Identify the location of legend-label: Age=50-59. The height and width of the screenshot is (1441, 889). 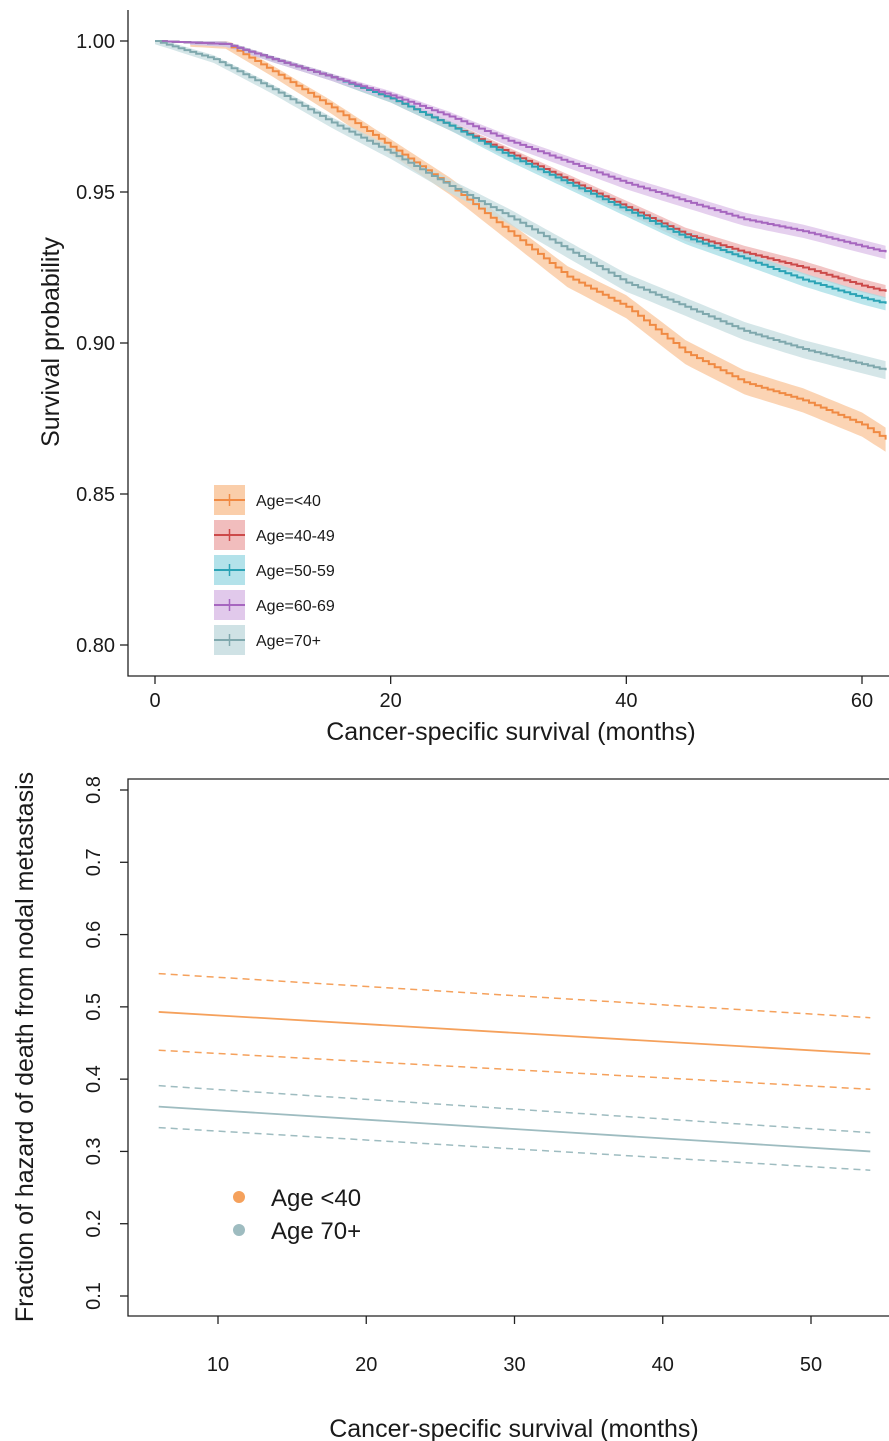
(295, 571).